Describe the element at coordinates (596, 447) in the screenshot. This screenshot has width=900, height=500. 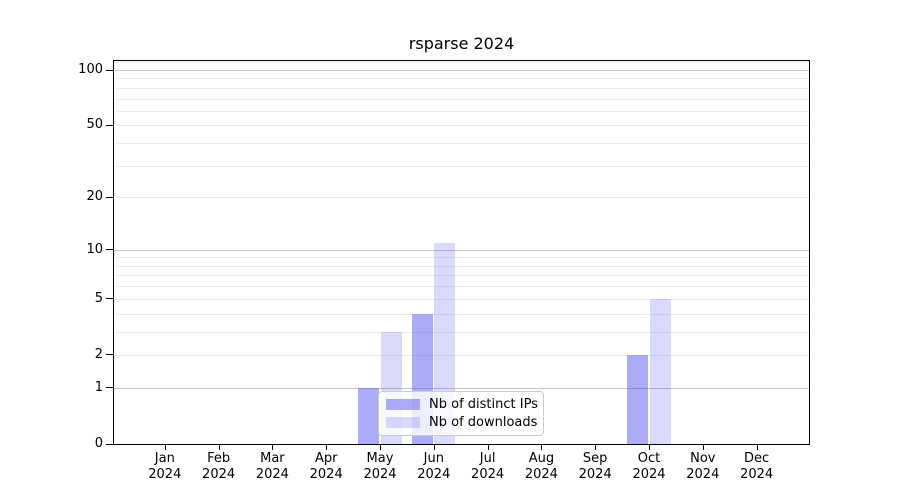
I see `x-tick-mark-sep` at that location.